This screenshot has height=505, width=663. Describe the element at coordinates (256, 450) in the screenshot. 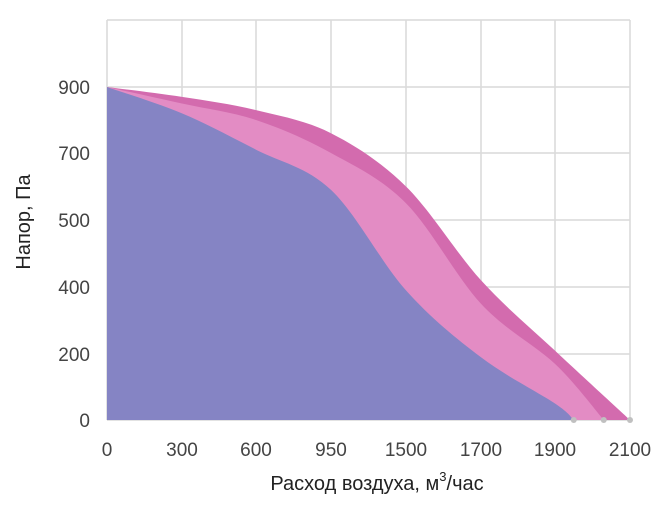

I see `x-tick-label: 600` at that location.